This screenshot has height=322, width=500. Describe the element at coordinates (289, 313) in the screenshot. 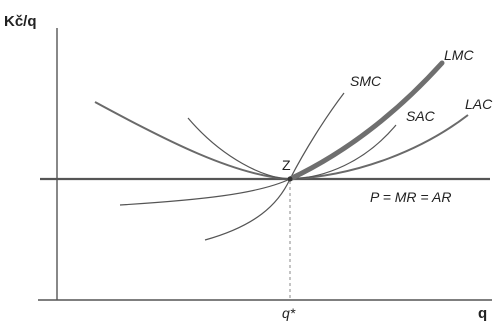

I see `q-star-tick-label: q*` at that location.